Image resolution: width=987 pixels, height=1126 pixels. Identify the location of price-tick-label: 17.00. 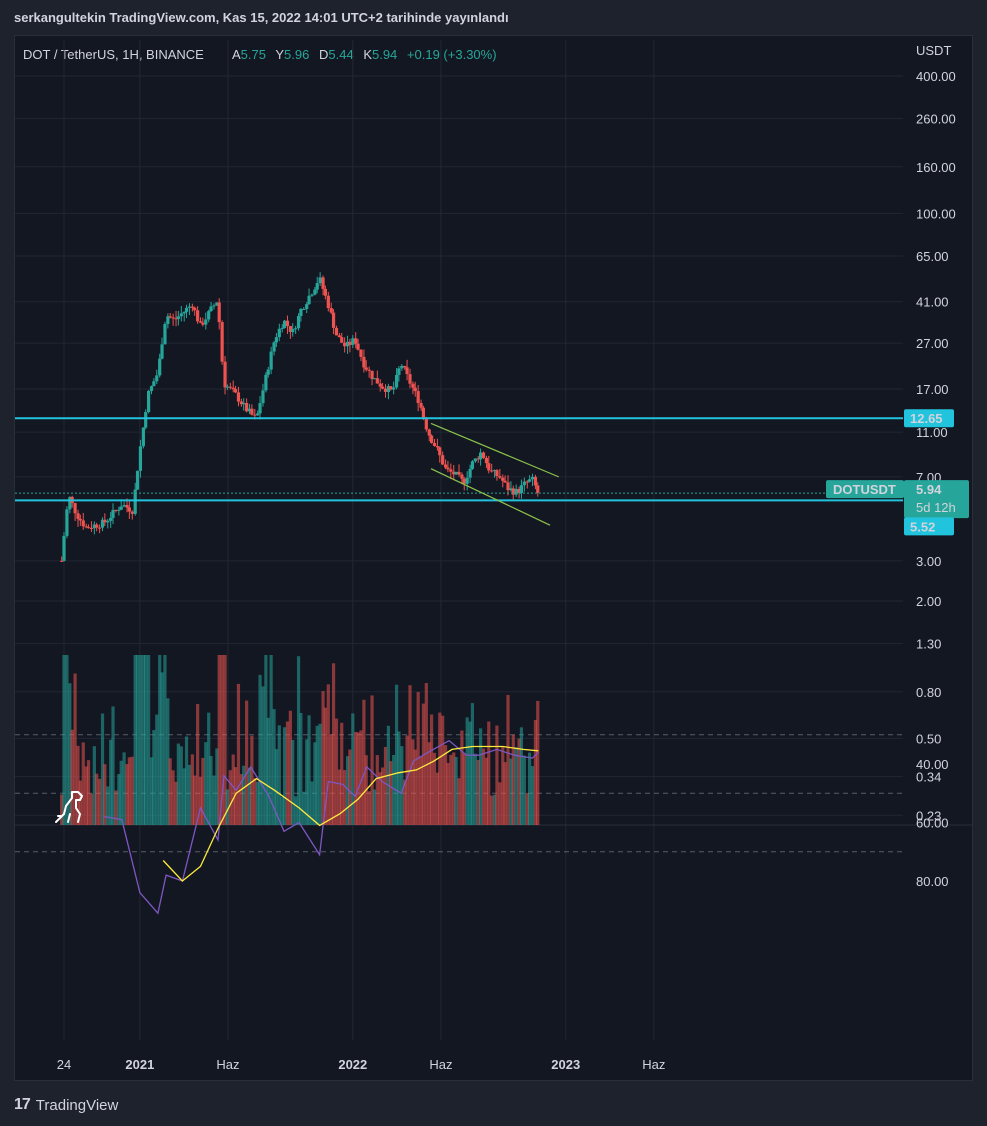
(932, 389).